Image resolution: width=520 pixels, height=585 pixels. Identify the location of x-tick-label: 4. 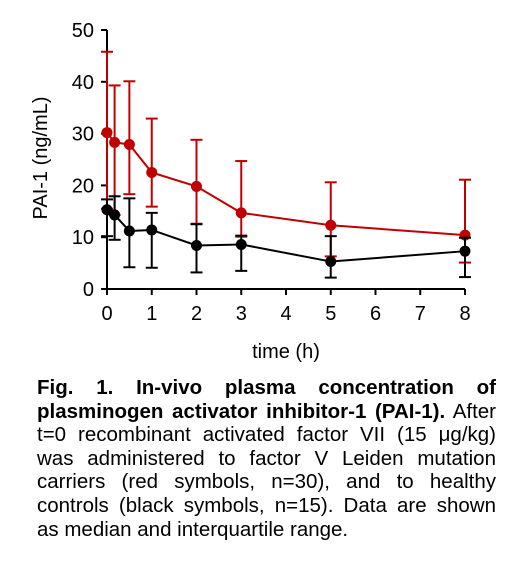
(285, 314).